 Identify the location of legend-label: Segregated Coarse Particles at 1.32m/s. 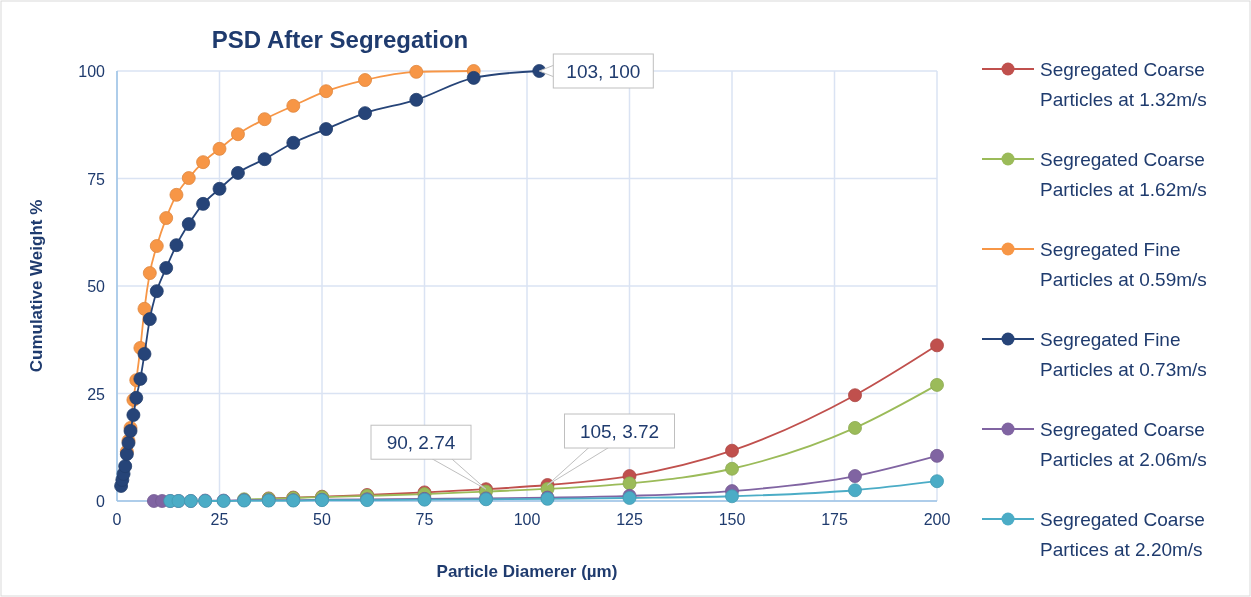
(1123, 84).